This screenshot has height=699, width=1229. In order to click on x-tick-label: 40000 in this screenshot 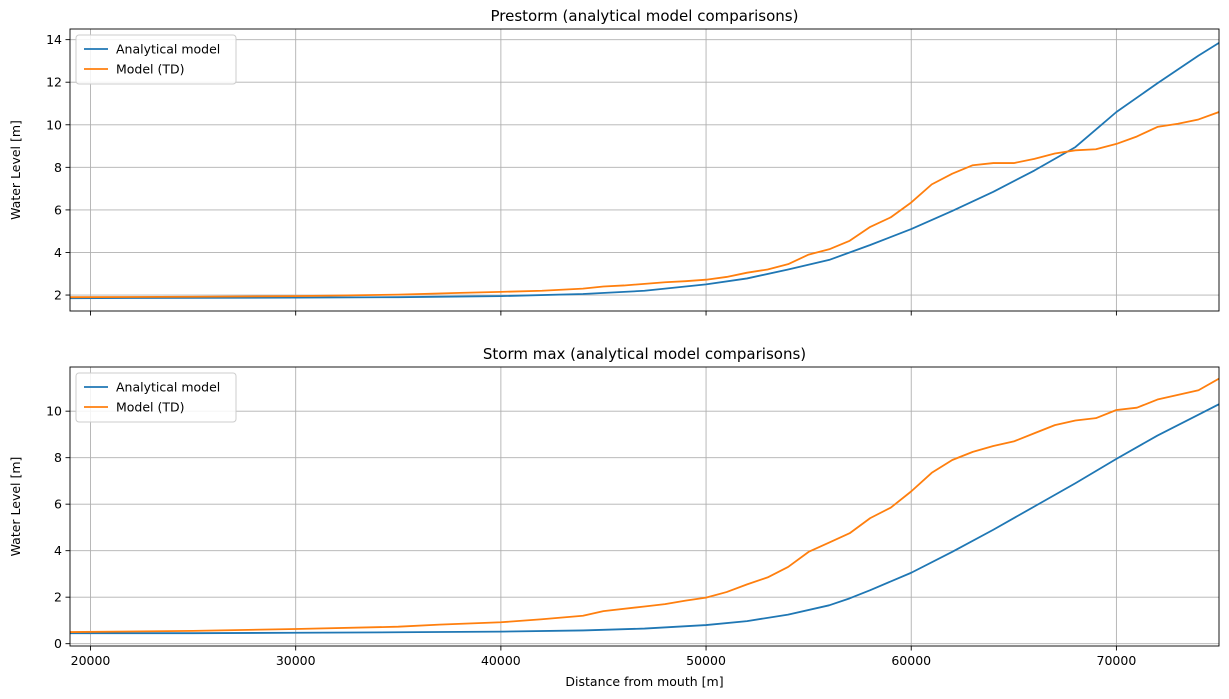, I will do `click(501, 660)`.